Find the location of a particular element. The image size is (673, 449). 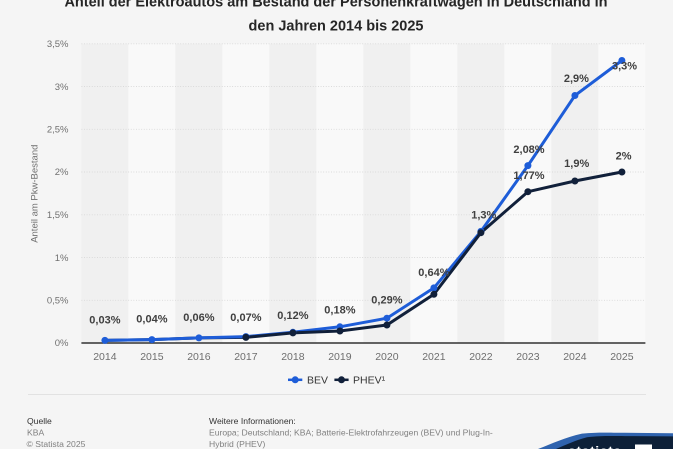

svg-text: statista is located at coordinates (595, 446).